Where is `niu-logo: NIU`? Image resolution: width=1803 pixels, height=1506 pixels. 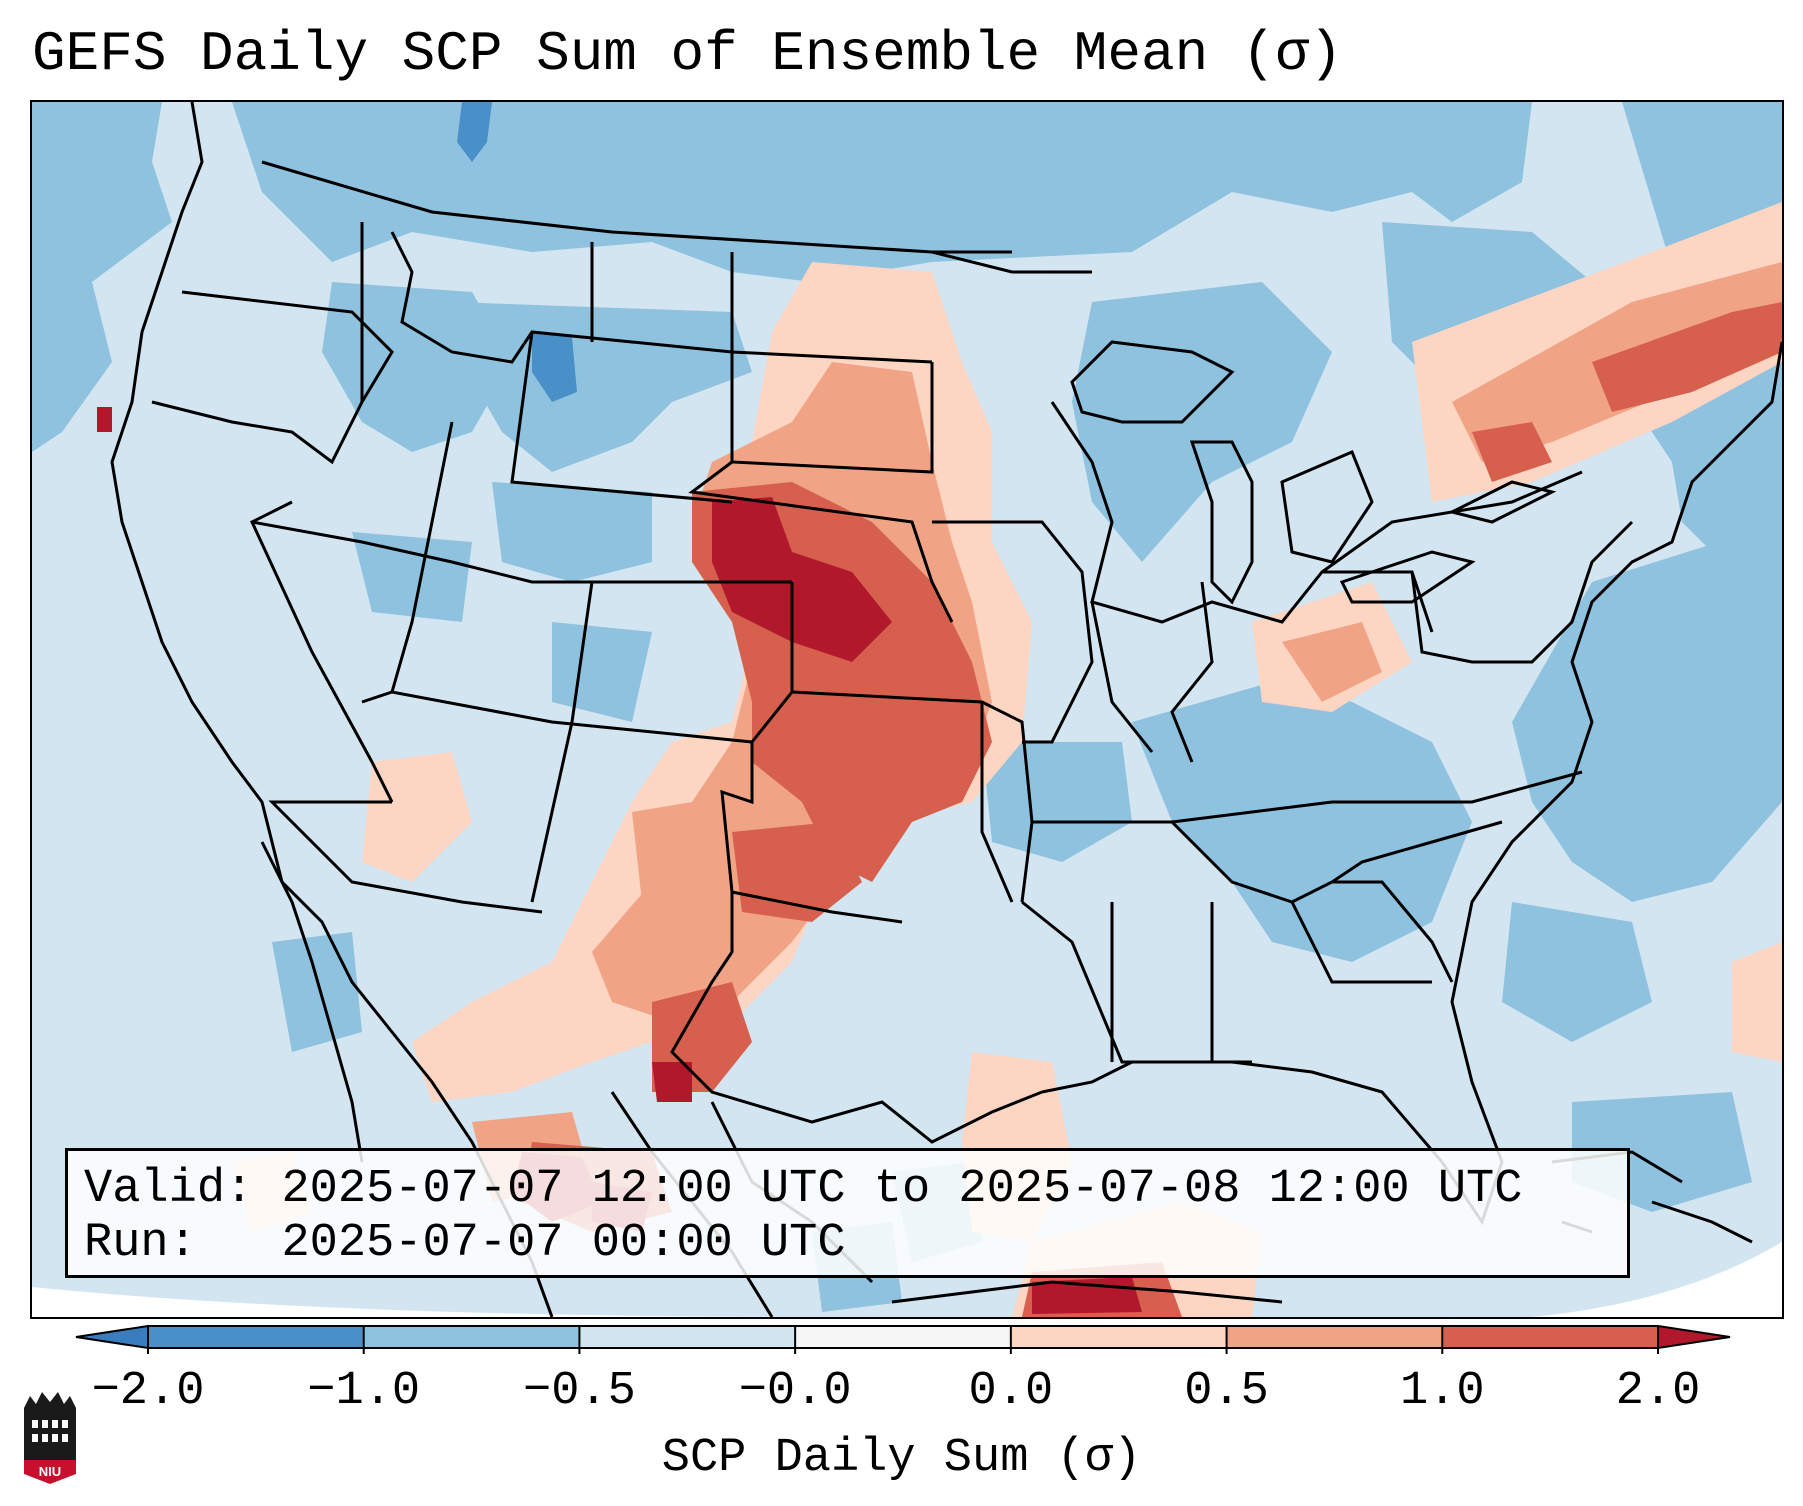 niu-logo: NIU is located at coordinates (50, 1438).